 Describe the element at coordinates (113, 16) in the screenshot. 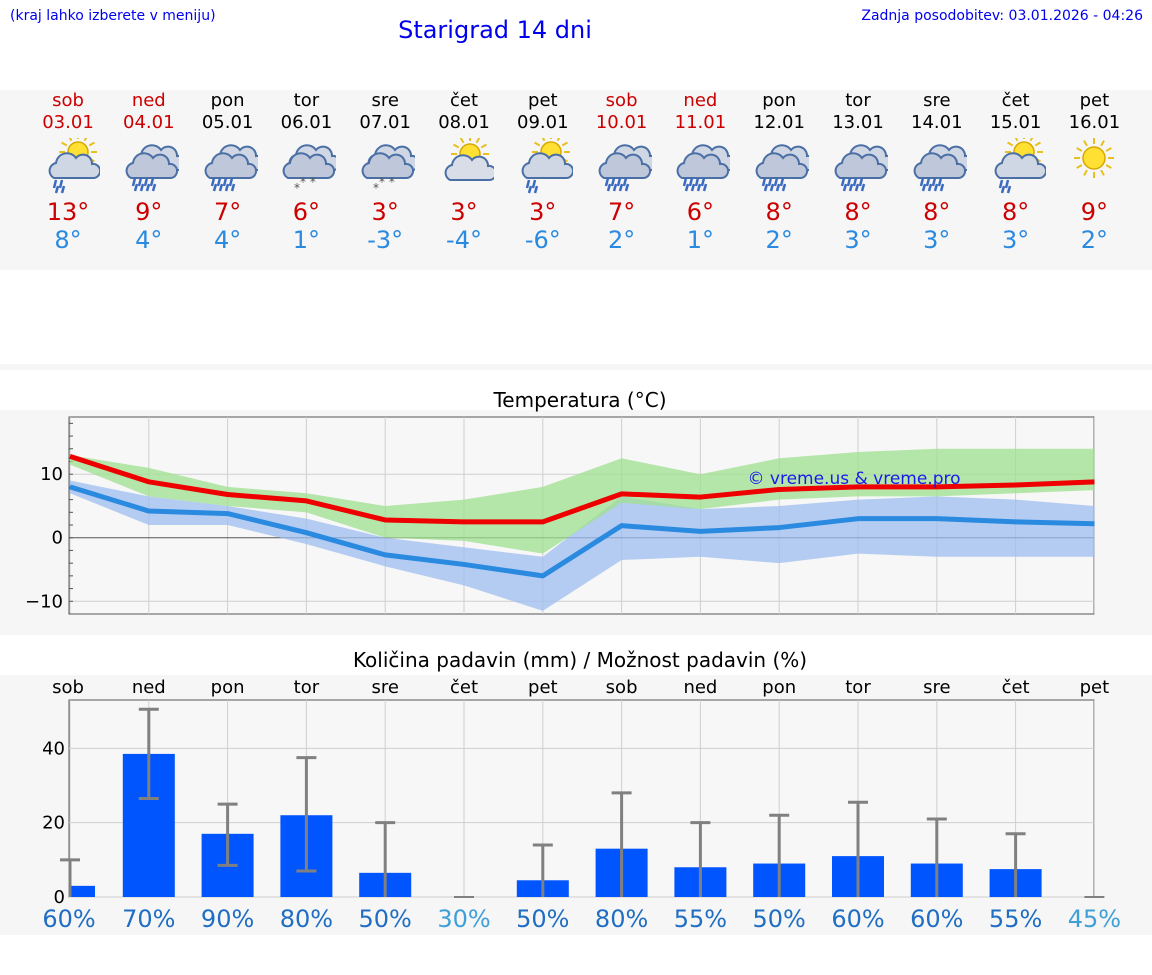

I see `header-hint: (kraj lahko izberete v meniju)` at that location.